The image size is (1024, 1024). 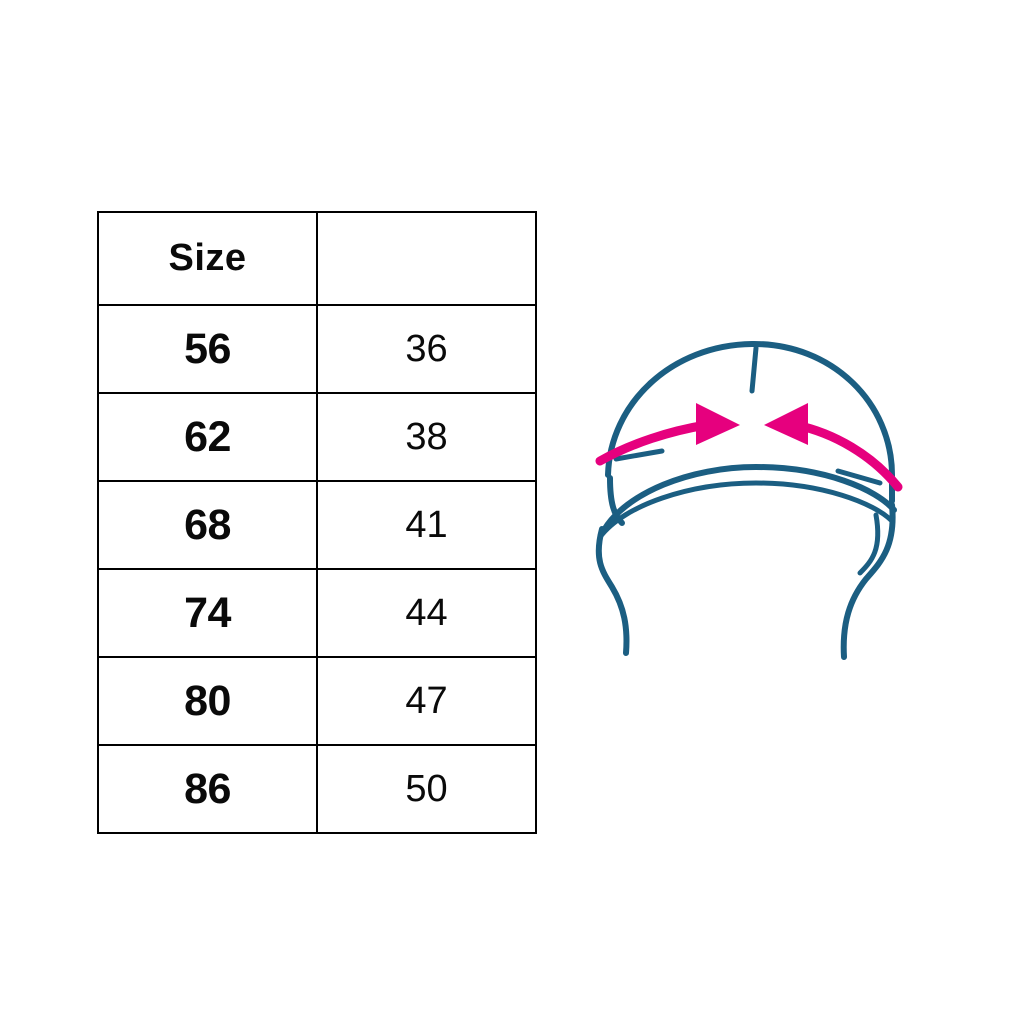 I want to click on cell-value: 36, so click(x=426, y=349).